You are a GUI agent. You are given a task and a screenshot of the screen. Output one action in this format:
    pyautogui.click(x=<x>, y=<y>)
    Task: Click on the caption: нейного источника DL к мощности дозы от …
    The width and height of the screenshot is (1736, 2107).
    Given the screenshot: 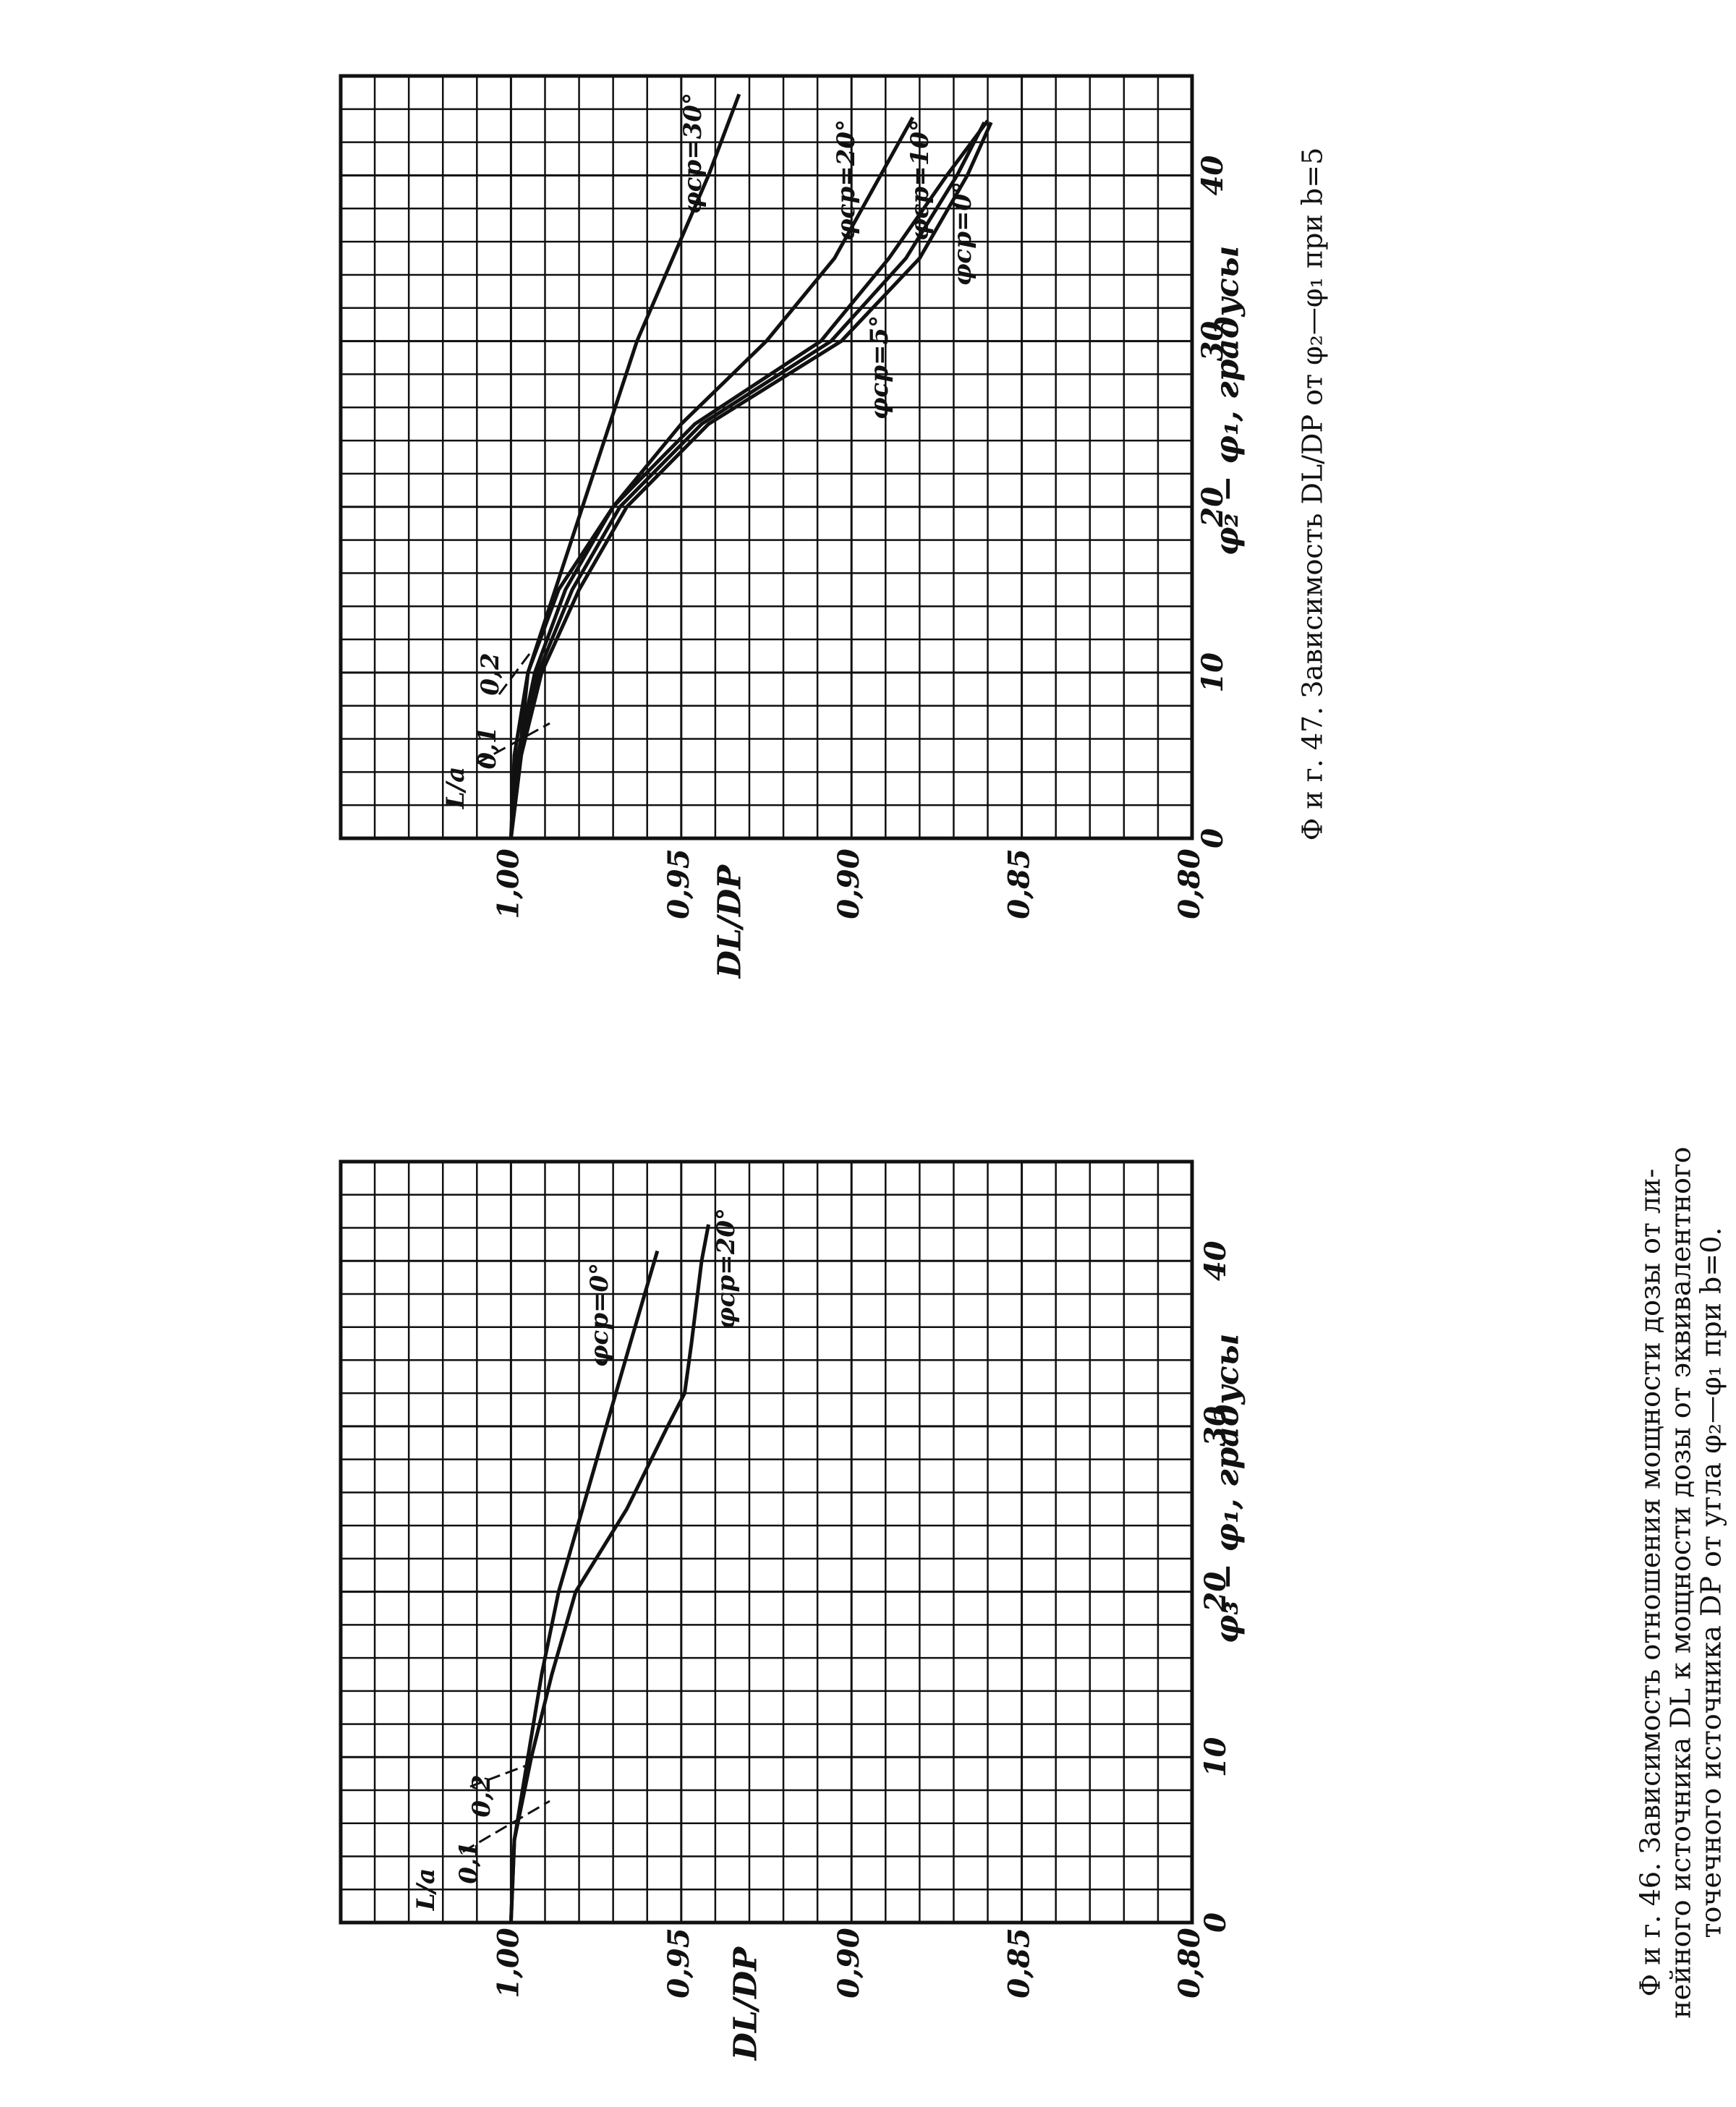 What is the action you would take?
    pyautogui.click(x=1681, y=1582)
    